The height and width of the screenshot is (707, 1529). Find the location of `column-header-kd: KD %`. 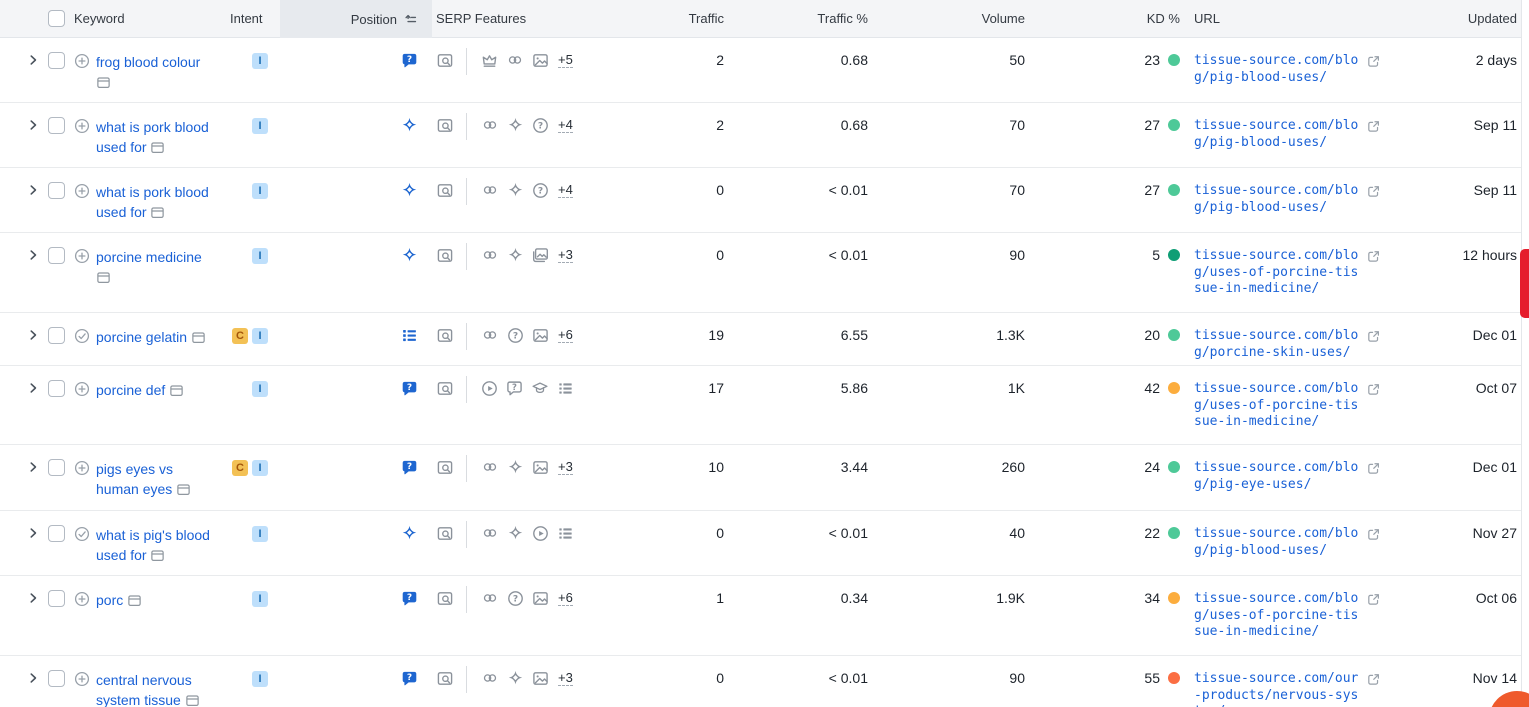

column-header-kd: KD % is located at coordinates (1163, 18).